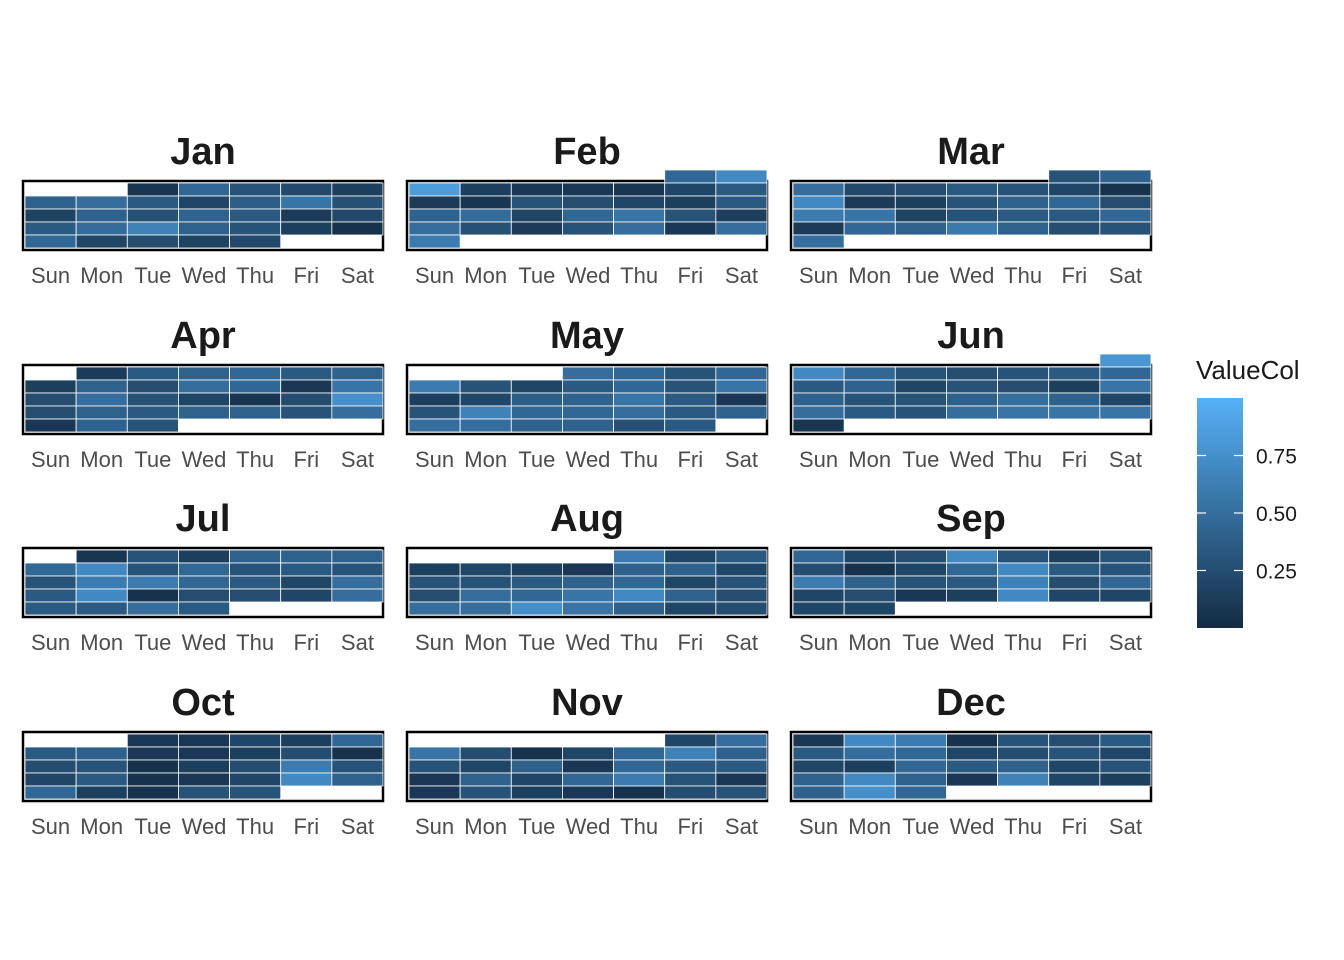 The image size is (1344, 960). I want to click on month-panel-oct: Oct Sun Mon Tue Wed Thu Fri Sat, so click(203, 760).